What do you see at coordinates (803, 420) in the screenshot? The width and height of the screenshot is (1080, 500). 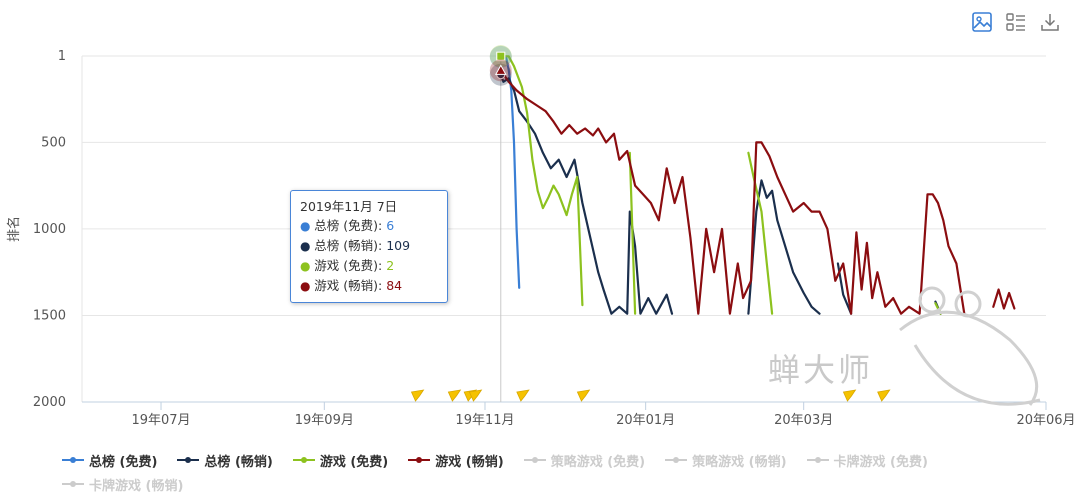 I see `x-tick-label: 20年03月` at bounding box center [803, 420].